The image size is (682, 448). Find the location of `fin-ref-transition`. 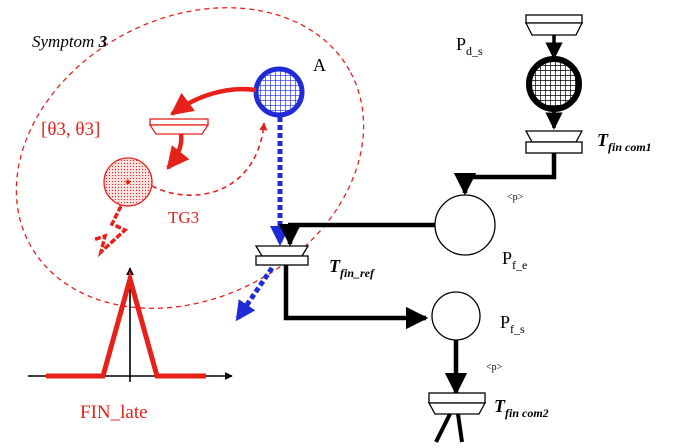

fin-ref-transition is located at coordinates (282, 255).